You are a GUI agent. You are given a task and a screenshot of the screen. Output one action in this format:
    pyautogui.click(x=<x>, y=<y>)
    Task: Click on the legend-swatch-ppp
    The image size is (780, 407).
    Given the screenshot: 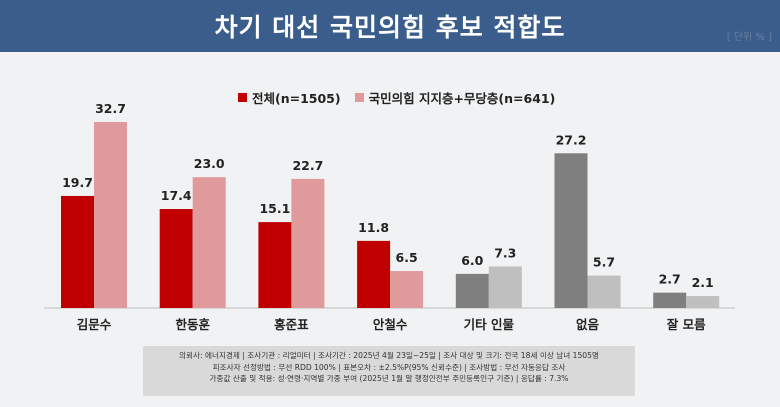 What is the action you would take?
    pyautogui.click(x=359, y=97)
    